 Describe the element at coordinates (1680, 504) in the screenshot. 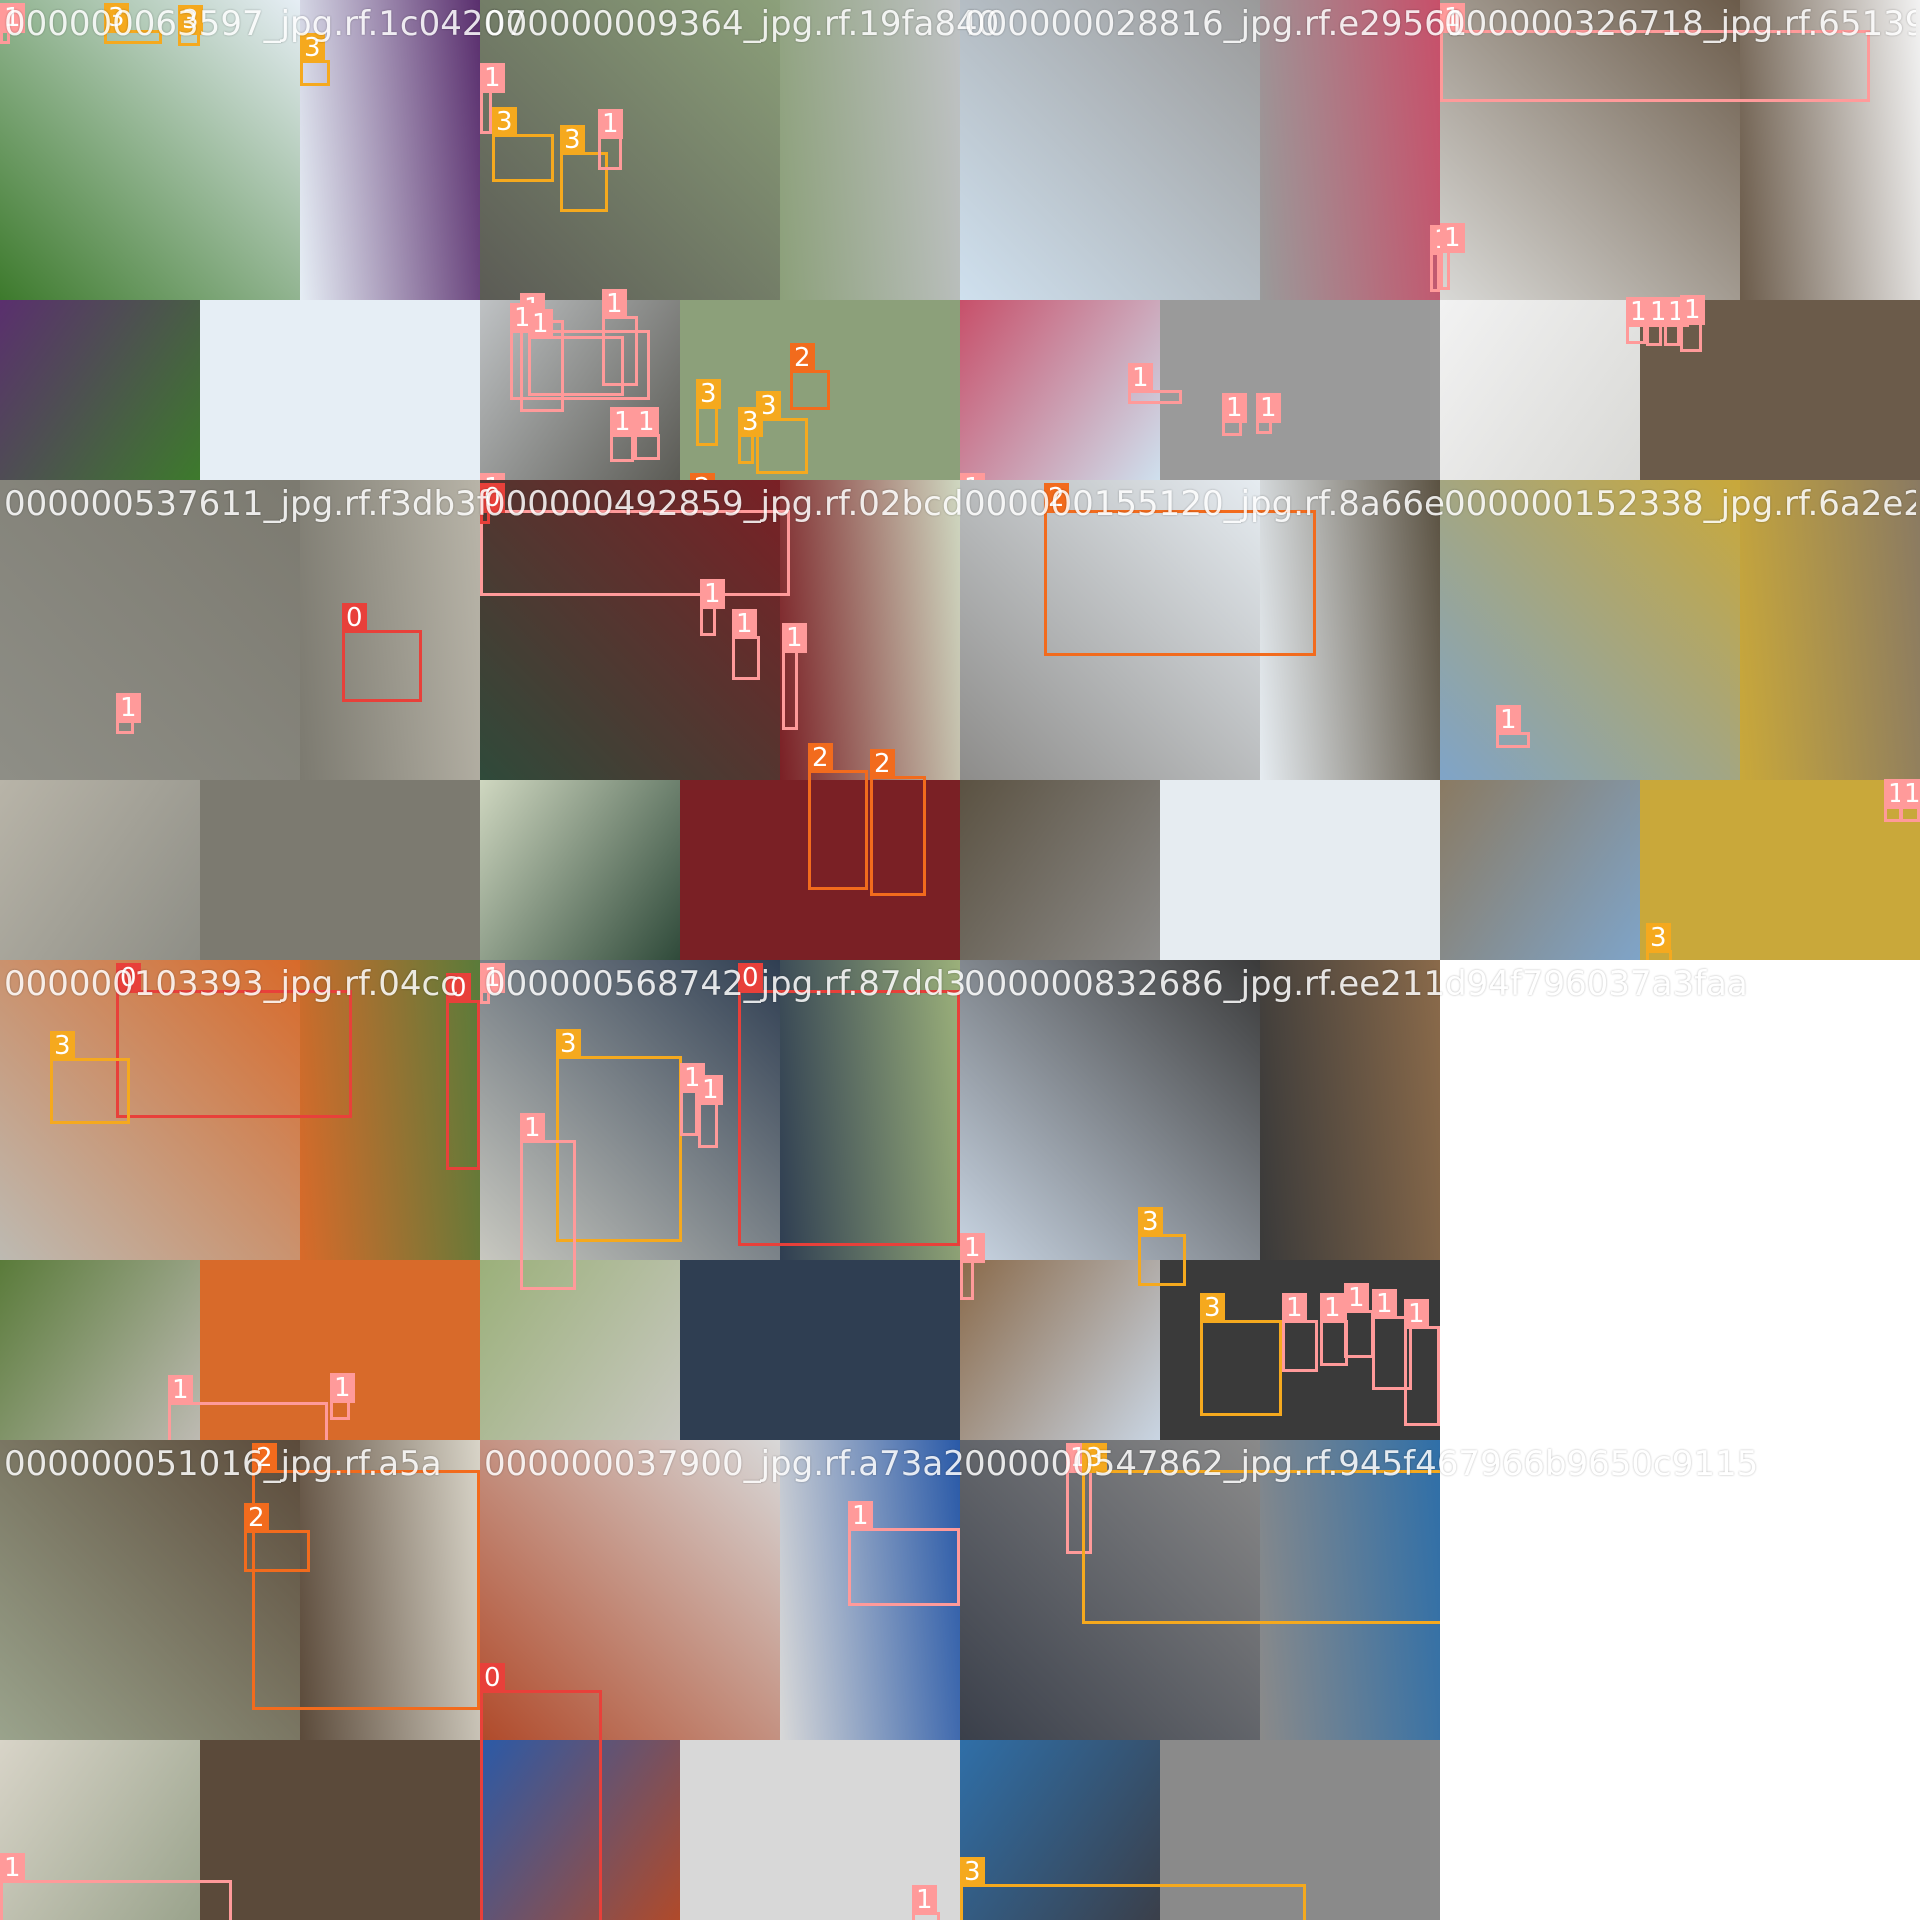

I see `tile-filename: 000000152338_jpg.rf.6a2e2` at that location.